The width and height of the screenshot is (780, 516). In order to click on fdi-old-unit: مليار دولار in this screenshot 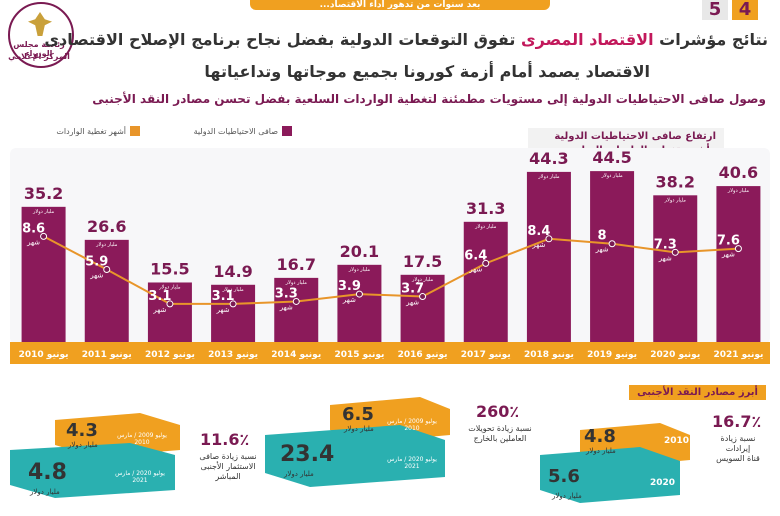, I will do `click(83, 445)`.